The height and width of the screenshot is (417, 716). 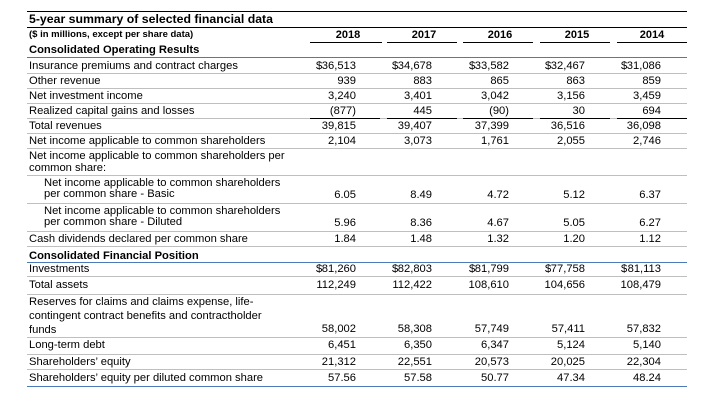 What do you see at coordinates (412, 285) in the screenshot?
I see `table-cell: 112,422` at bounding box center [412, 285].